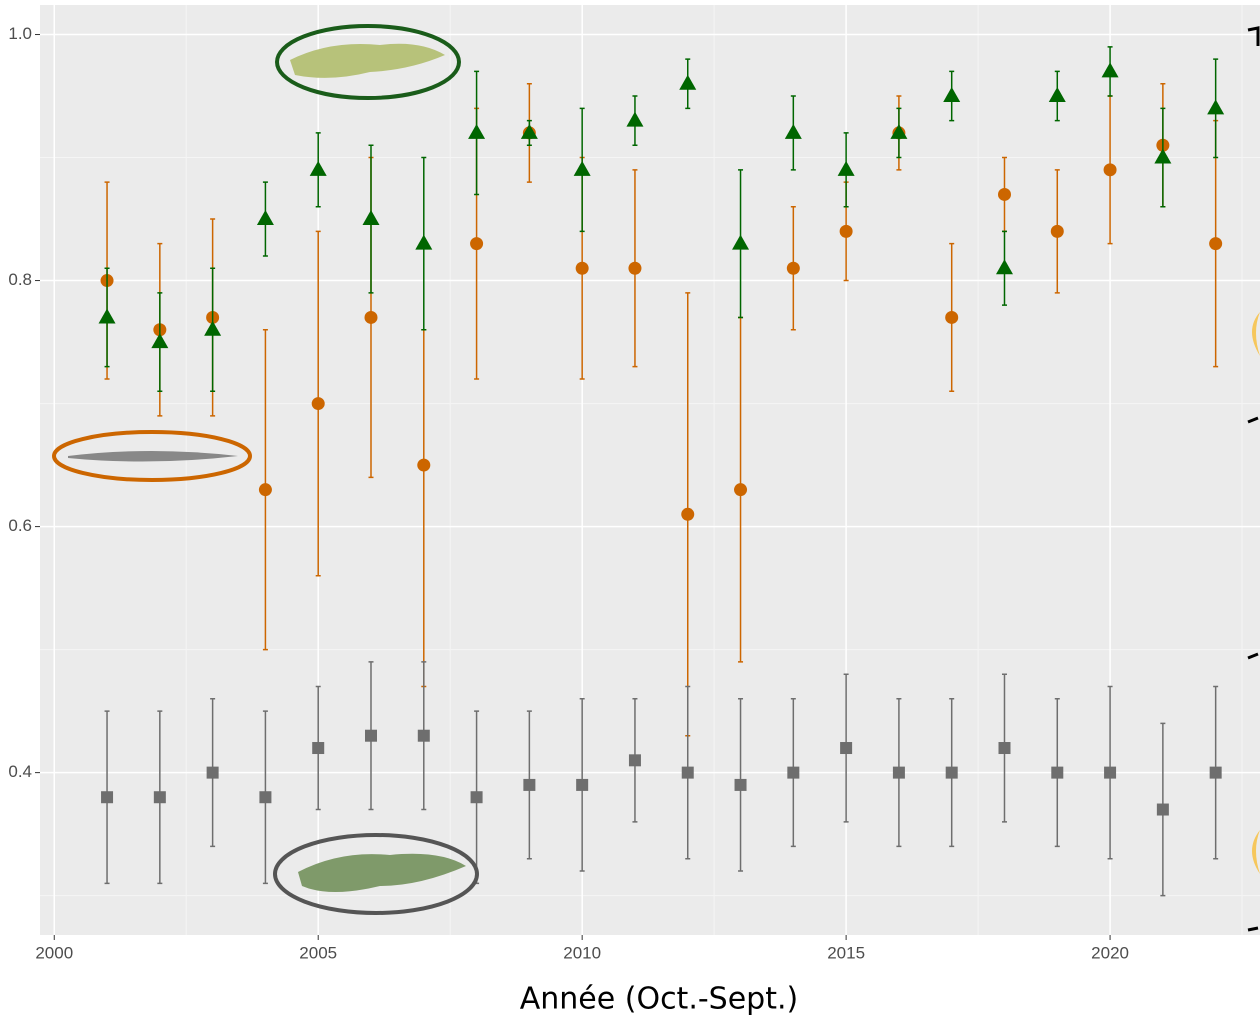  I want to click on y-tick-label: 0.4, so click(20, 771).